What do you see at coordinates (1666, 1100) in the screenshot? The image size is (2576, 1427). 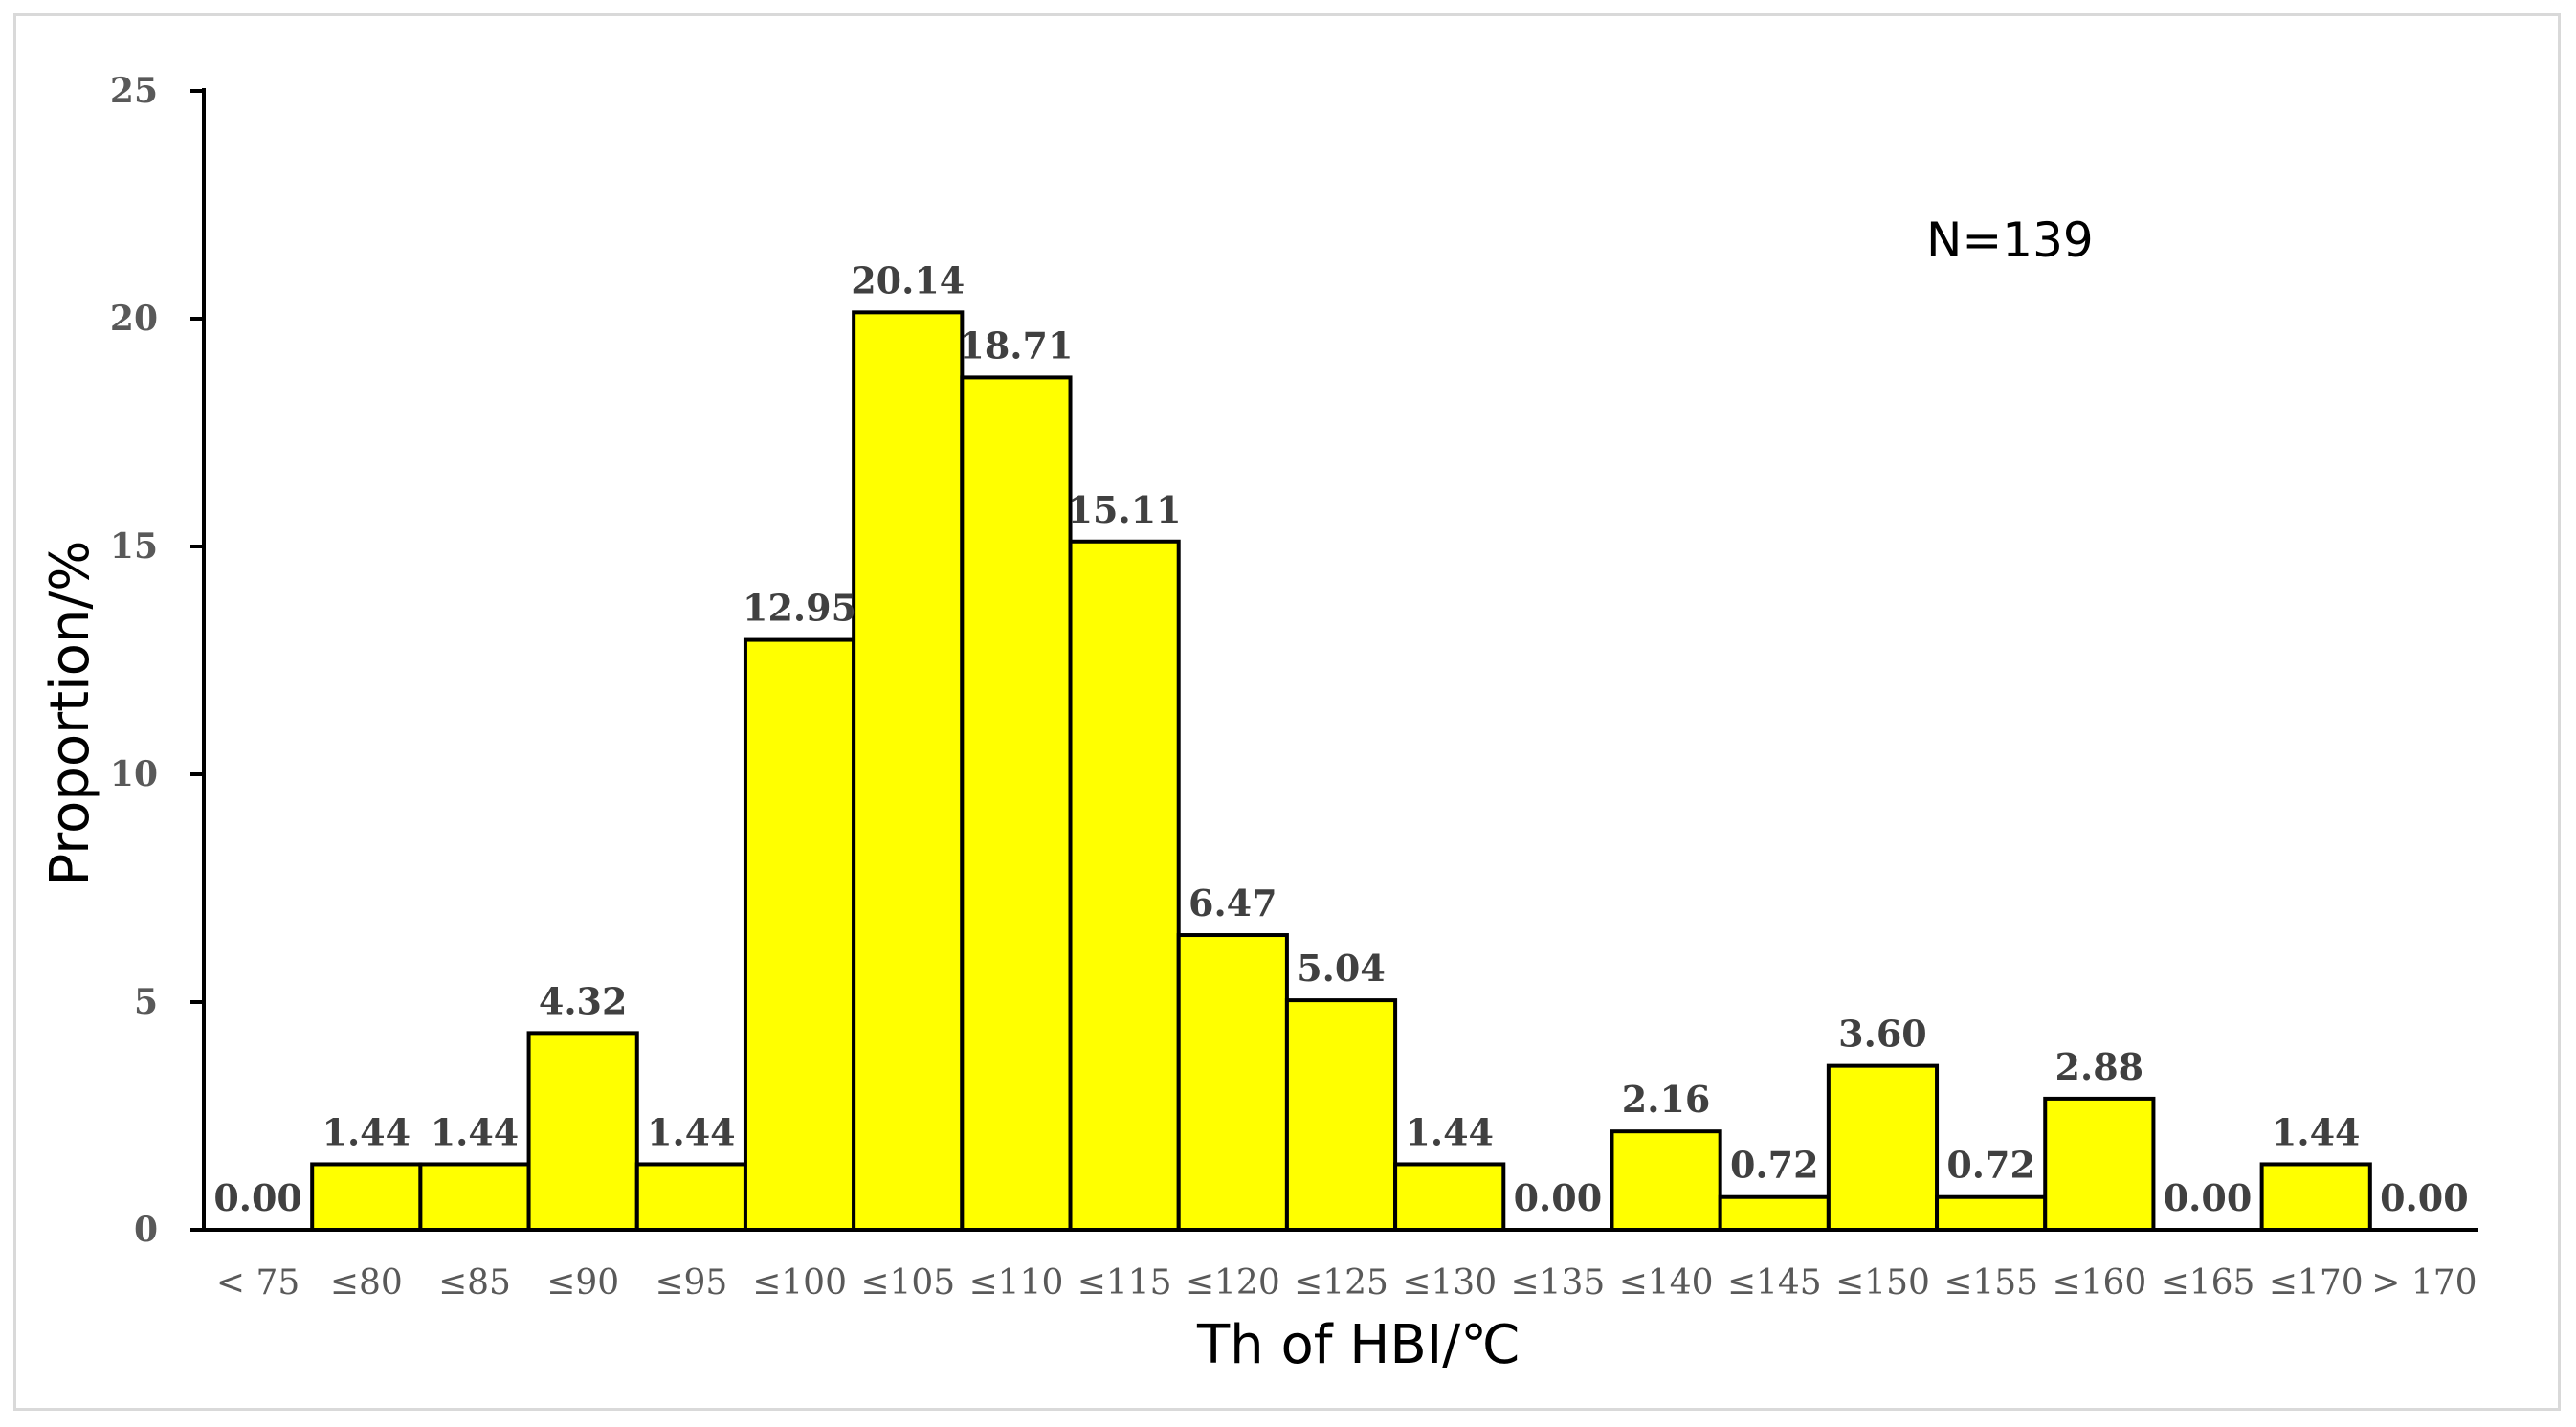 I see `data-label-13: 2.16` at bounding box center [1666, 1100].